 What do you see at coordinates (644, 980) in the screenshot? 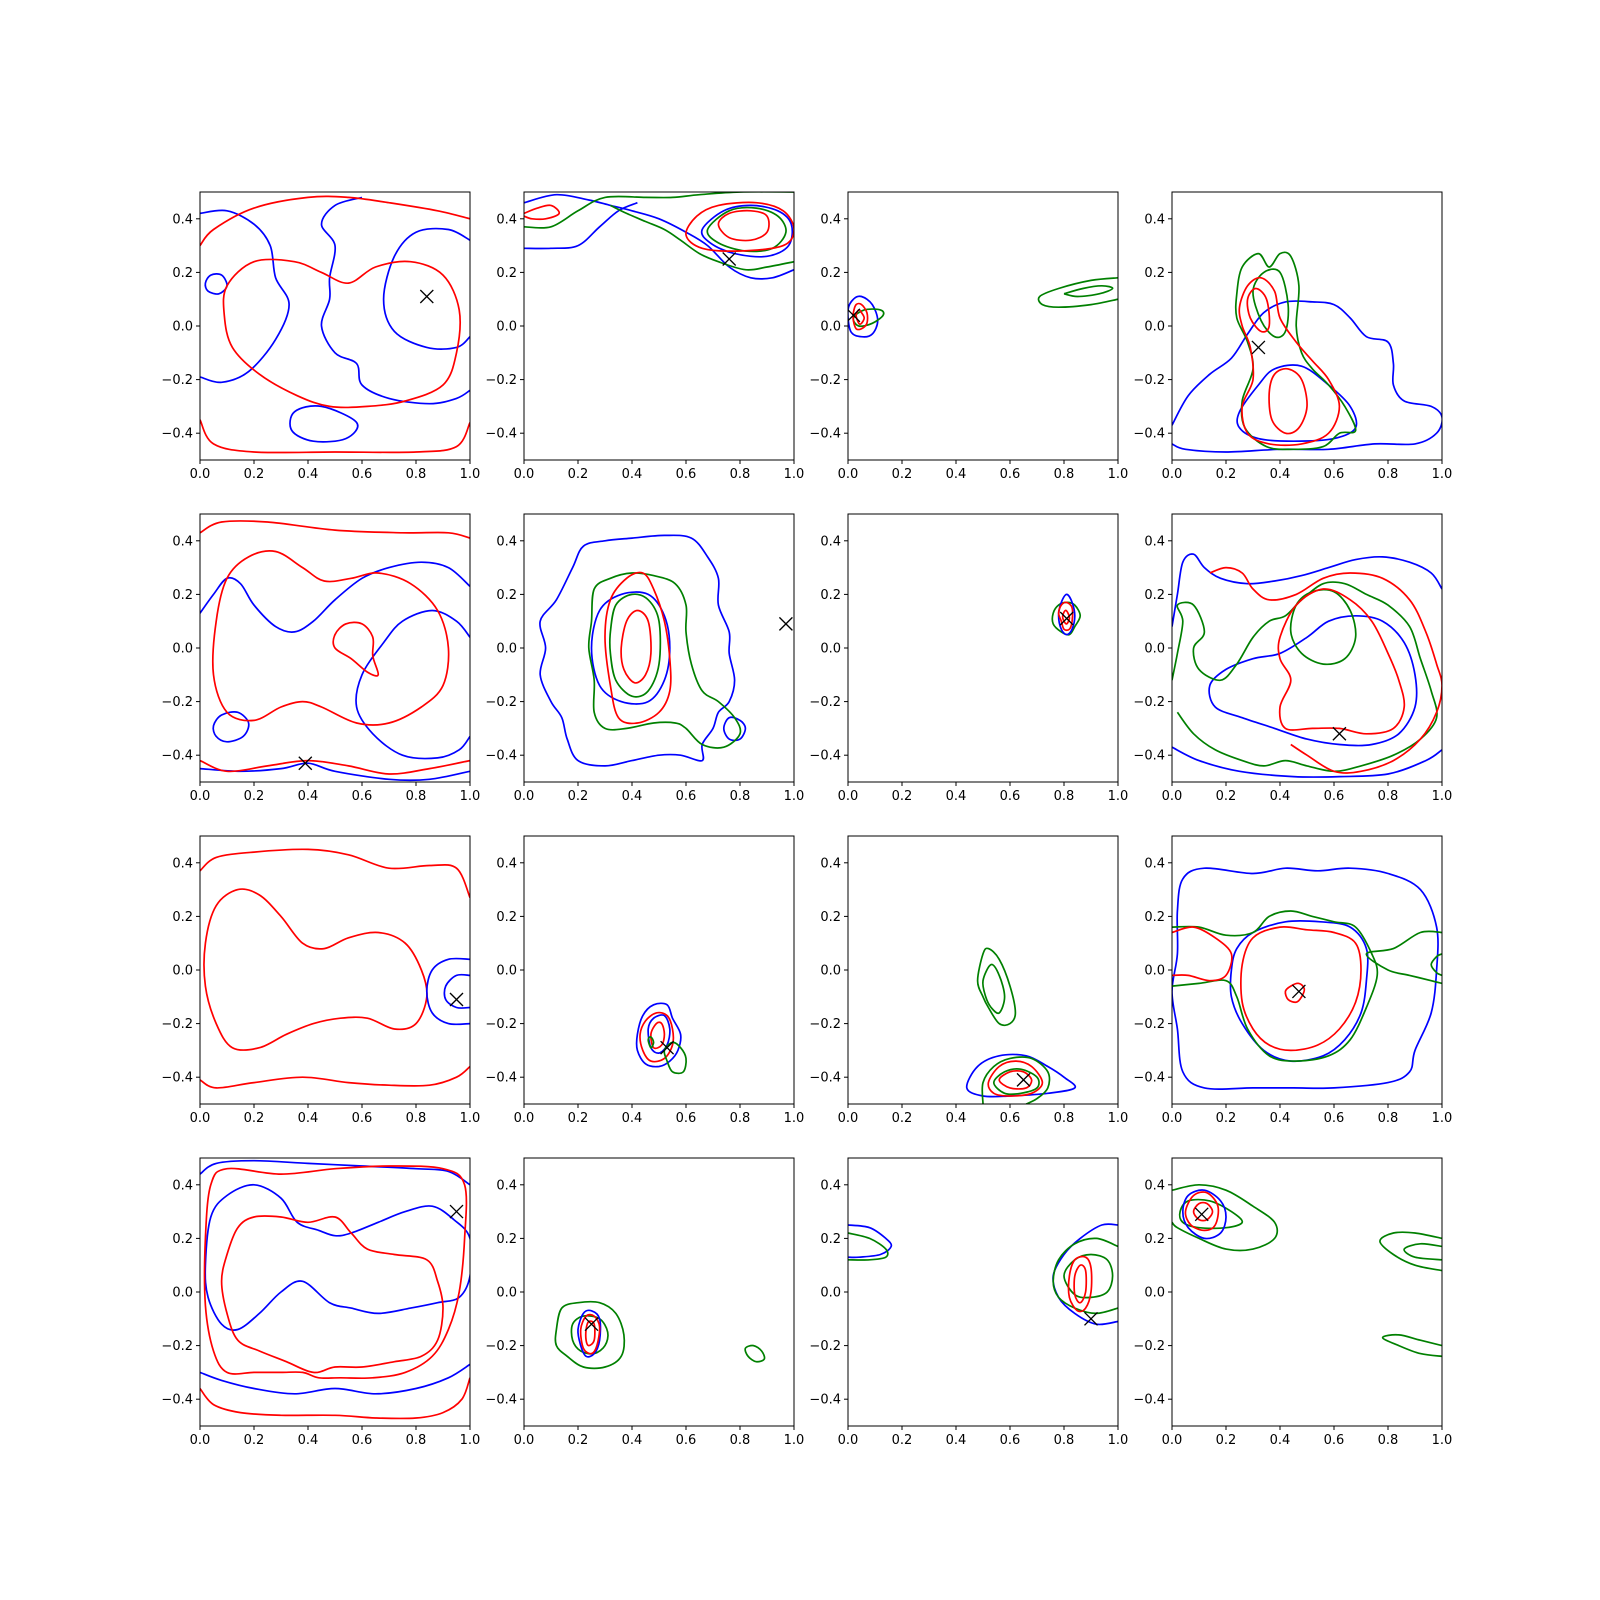
I see `subplot-10: 0.0 0.2 0.4 0.6 0.8 1.0 −0.4 −0.2 0.0 0.2 0.4` at bounding box center [644, 980].